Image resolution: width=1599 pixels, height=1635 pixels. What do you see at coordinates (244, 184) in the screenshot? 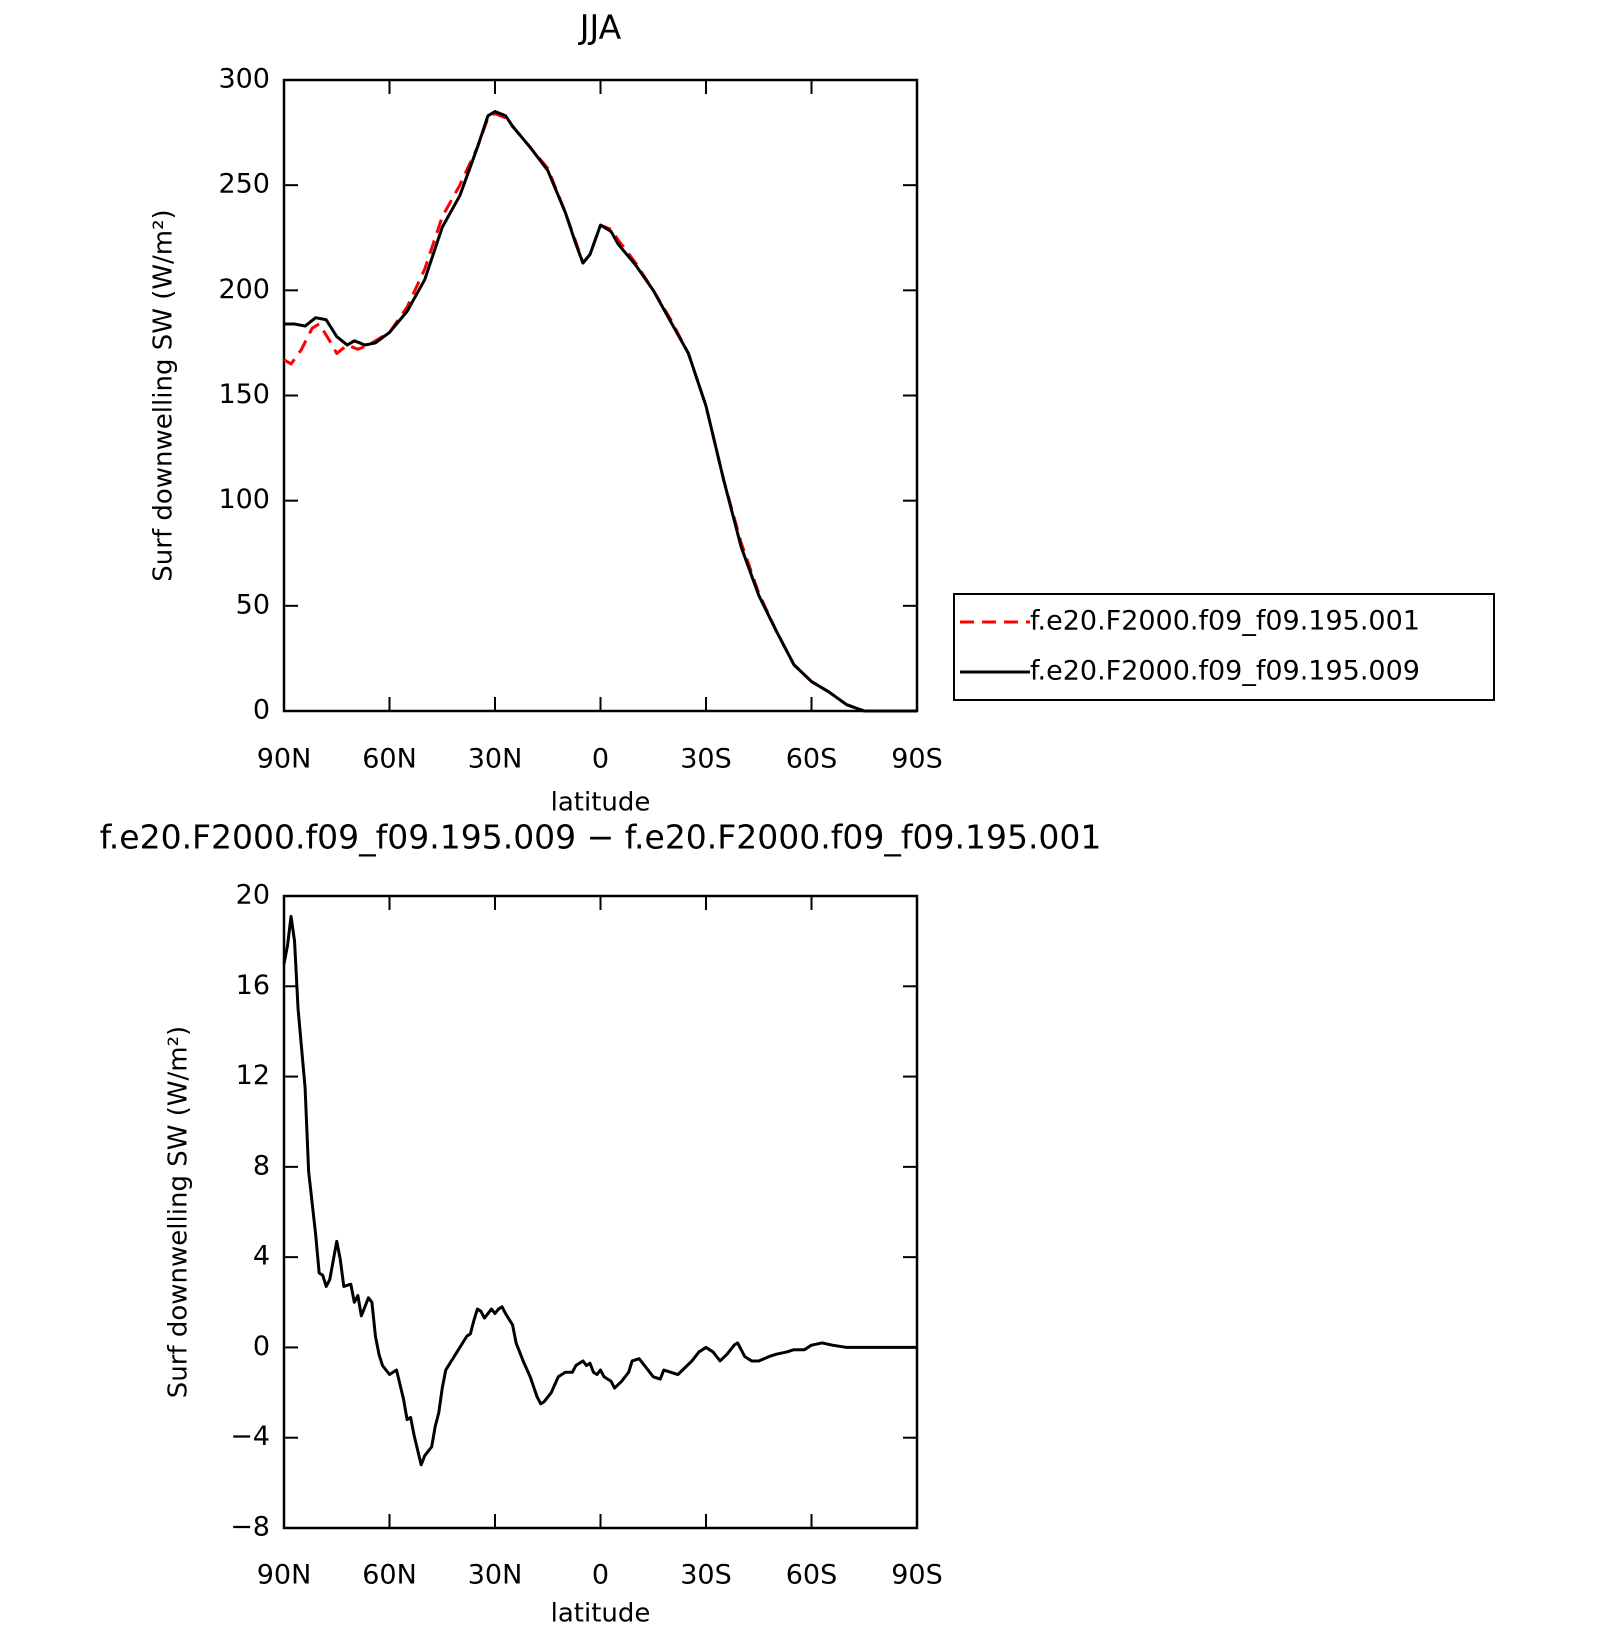
I see `y-tick-label: 250` at bounding box center [244, 184].